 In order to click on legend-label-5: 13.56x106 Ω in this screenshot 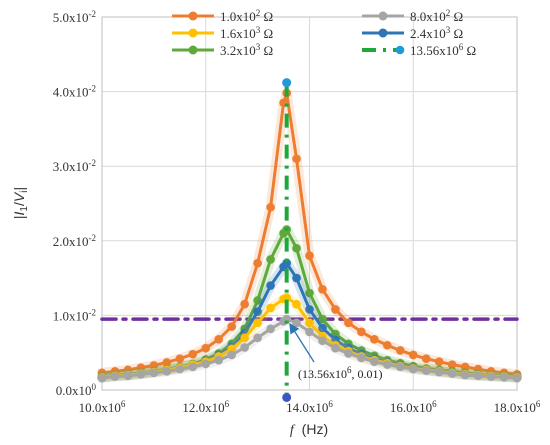, I will do `click(443, 50)`.